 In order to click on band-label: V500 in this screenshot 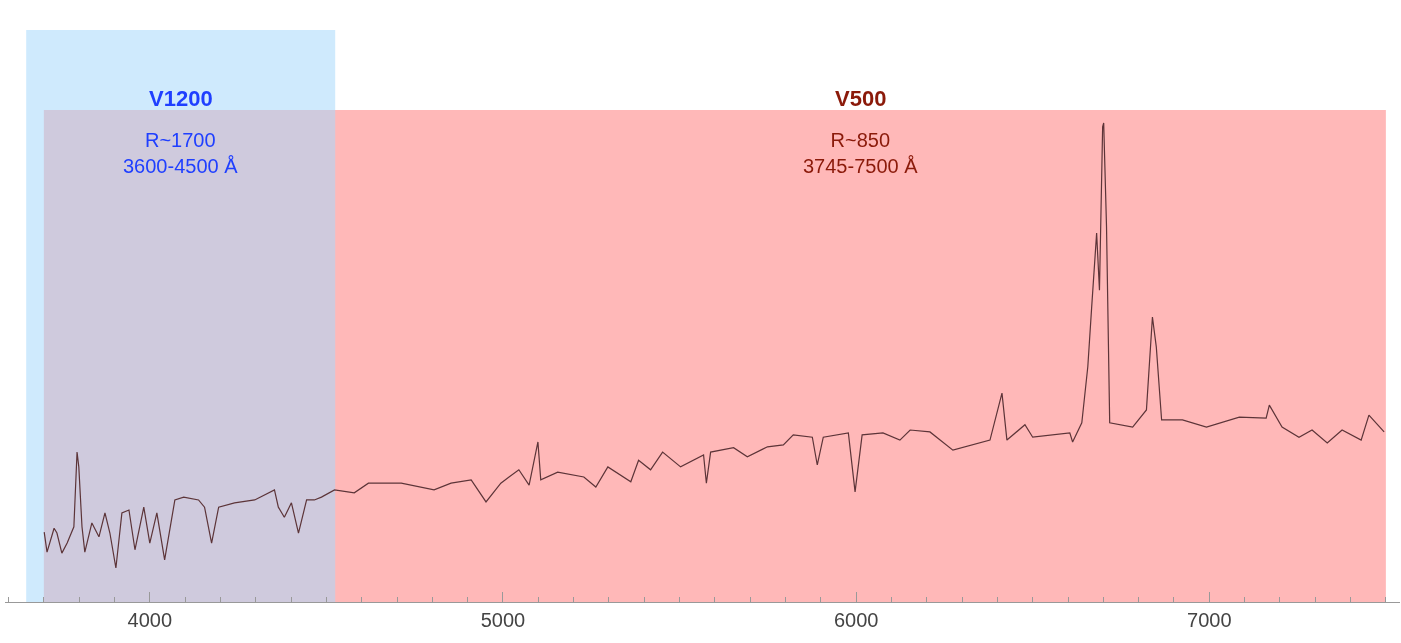, I will do `click(861, 98)`.